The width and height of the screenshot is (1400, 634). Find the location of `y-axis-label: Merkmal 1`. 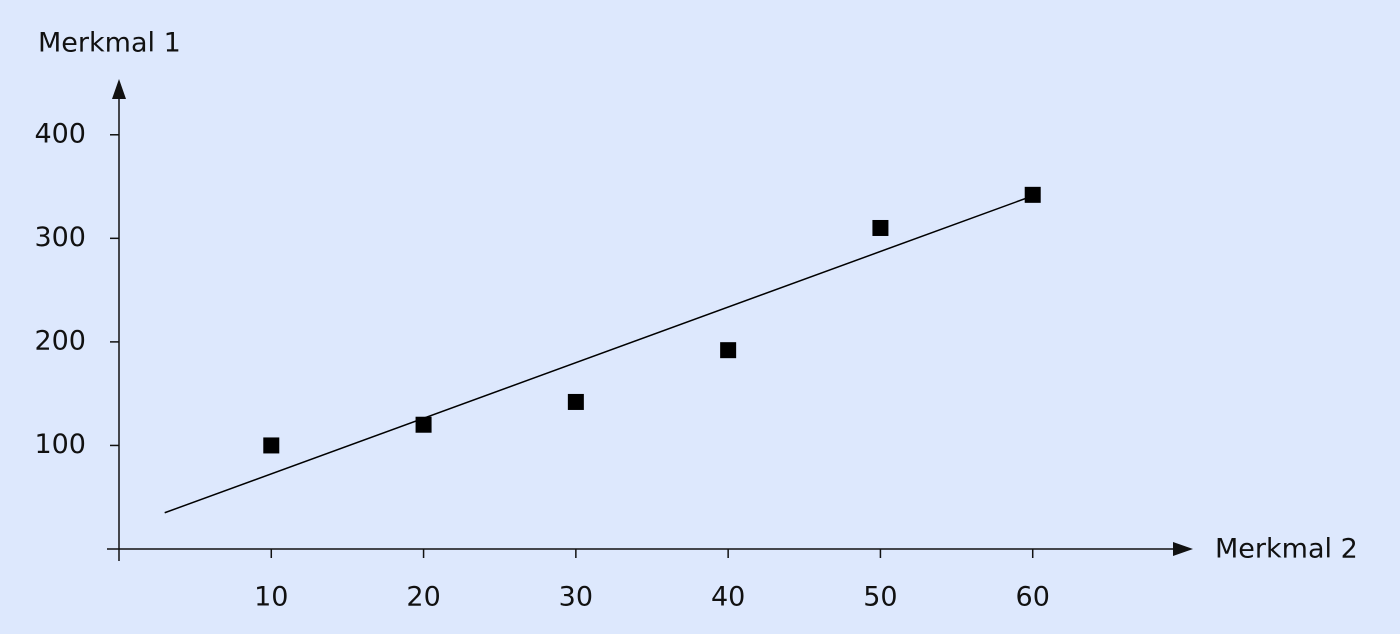

y-axis-label: Merkmal 1 is located at coordinates (109, 43).